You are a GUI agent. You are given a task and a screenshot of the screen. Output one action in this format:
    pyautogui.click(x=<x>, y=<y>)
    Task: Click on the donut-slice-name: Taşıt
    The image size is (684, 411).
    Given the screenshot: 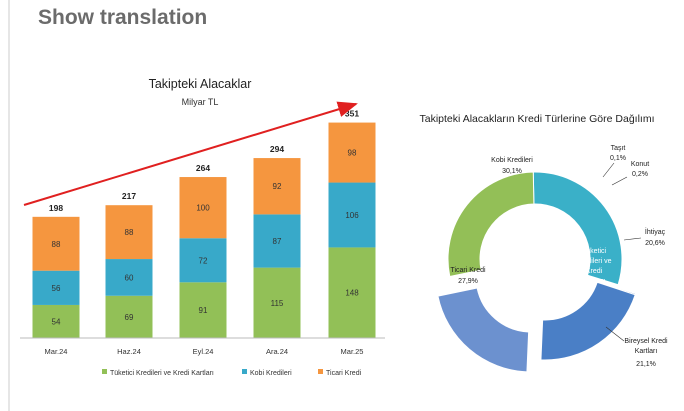 What is the action you would take?
    pyautogui.click(x=618, y=148)
    